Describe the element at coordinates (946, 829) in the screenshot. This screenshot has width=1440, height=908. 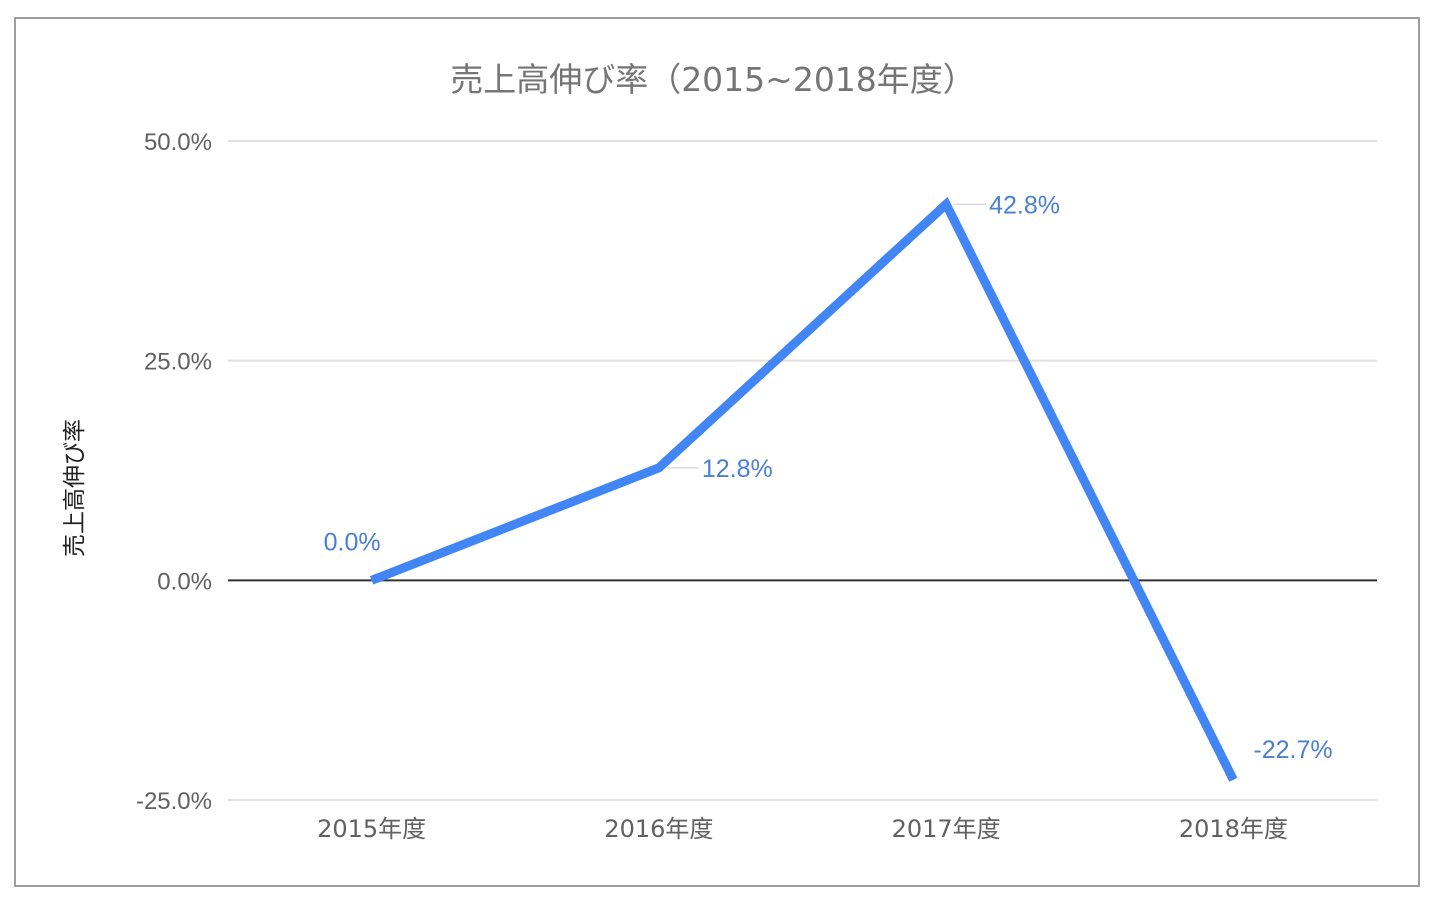
I see `x-tick-label: 2017年度` at that location.